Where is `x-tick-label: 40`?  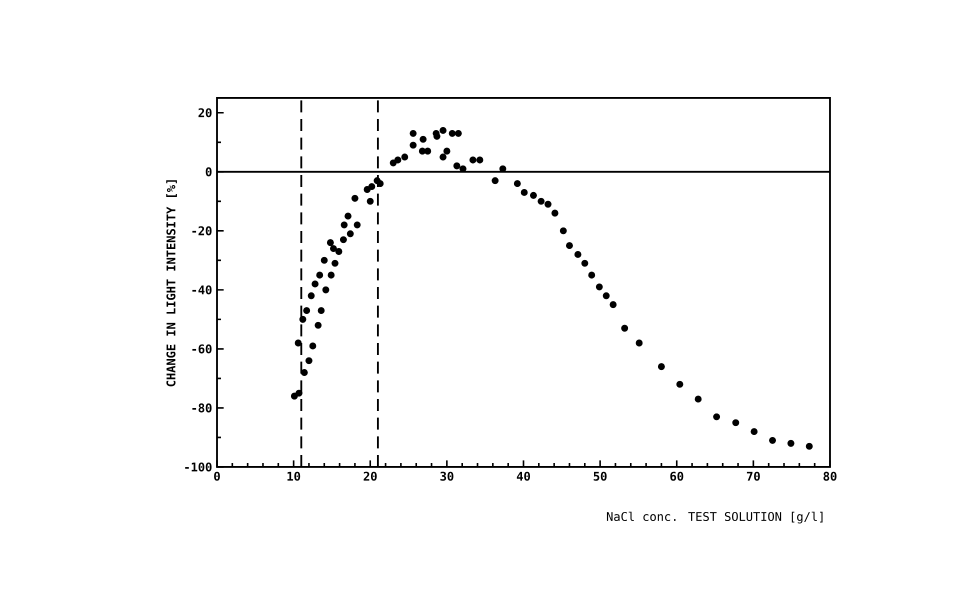
x-tick-label: 40 is located at coordinates (523, 476).